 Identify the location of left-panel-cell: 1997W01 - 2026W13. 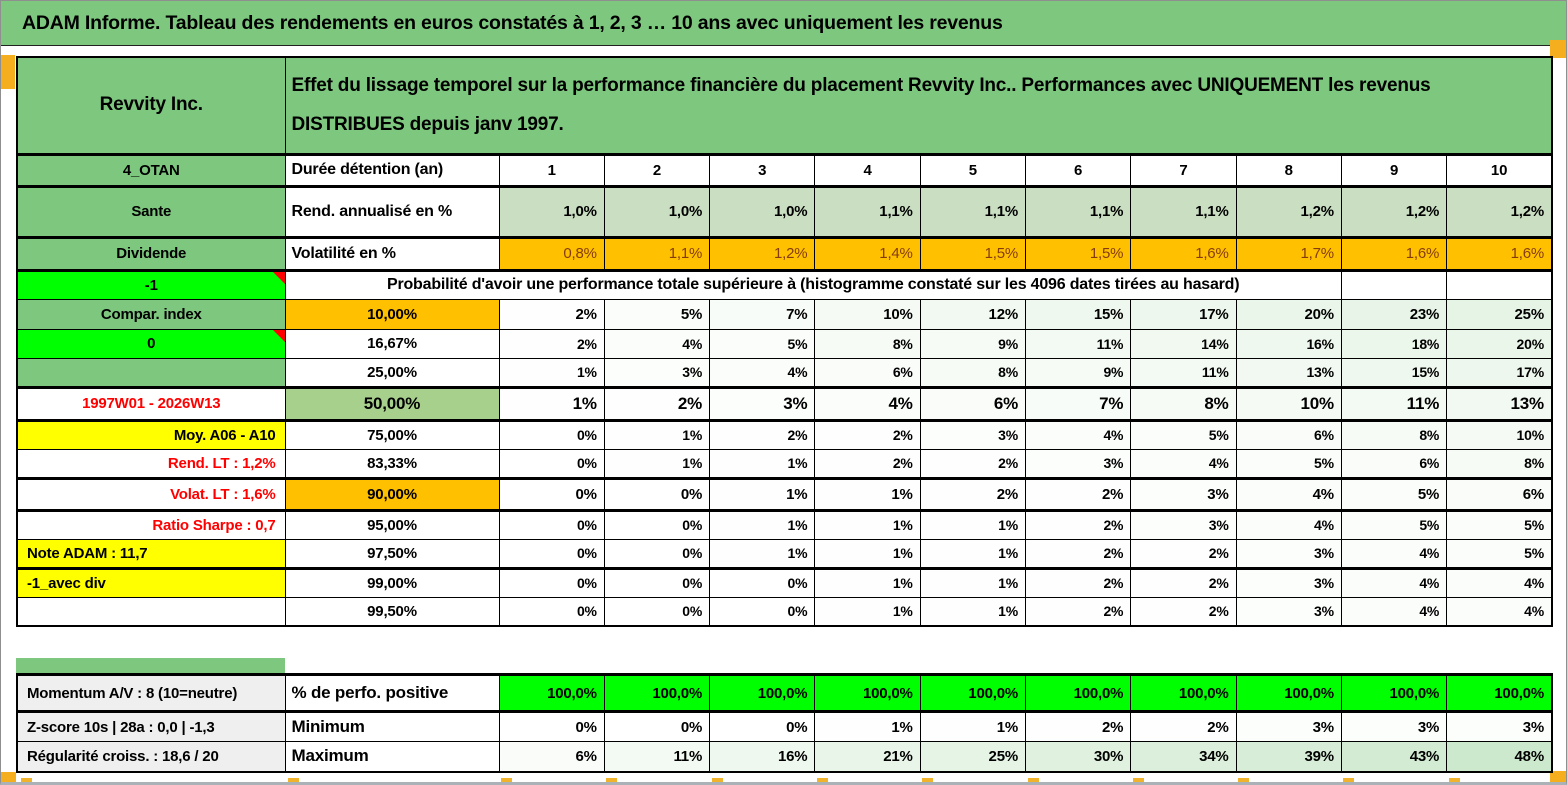
(151, 404).